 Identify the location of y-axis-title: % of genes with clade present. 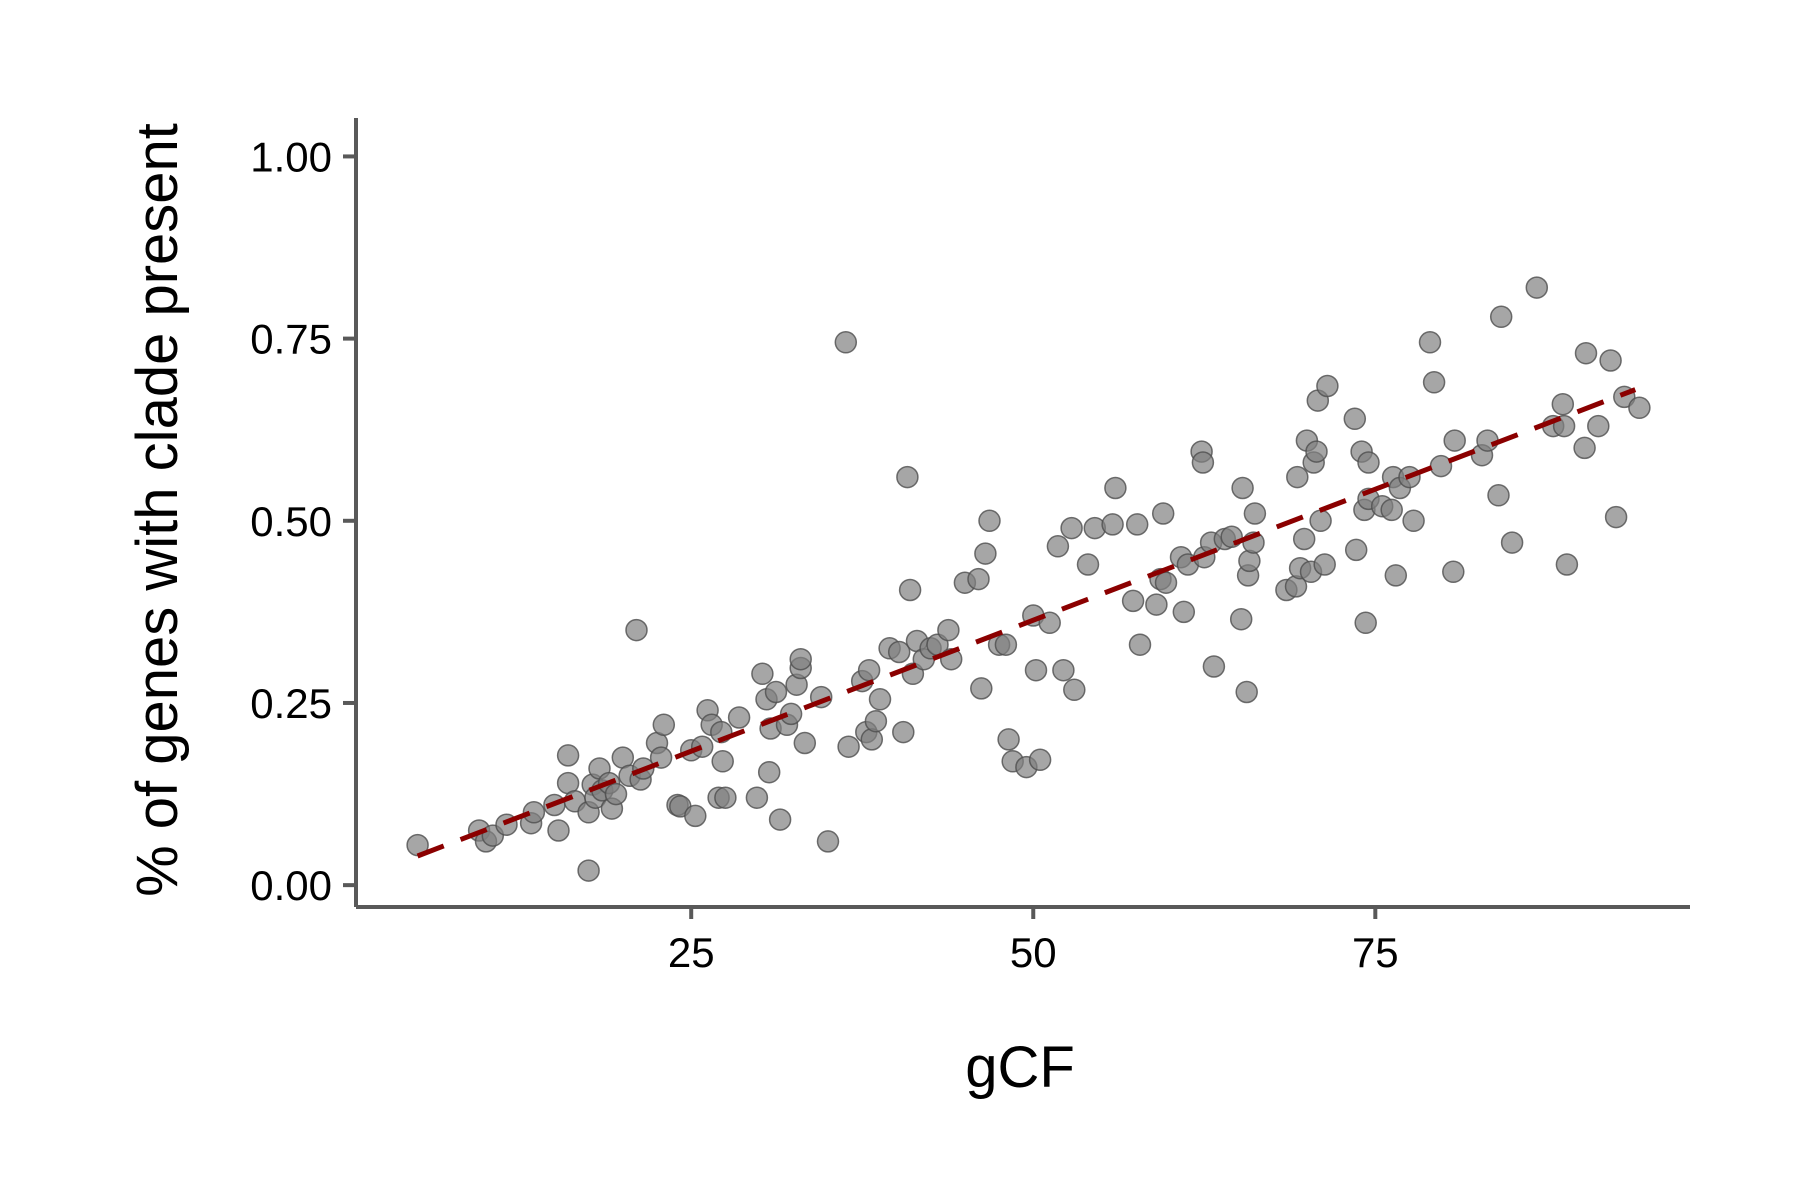
(157, 510).